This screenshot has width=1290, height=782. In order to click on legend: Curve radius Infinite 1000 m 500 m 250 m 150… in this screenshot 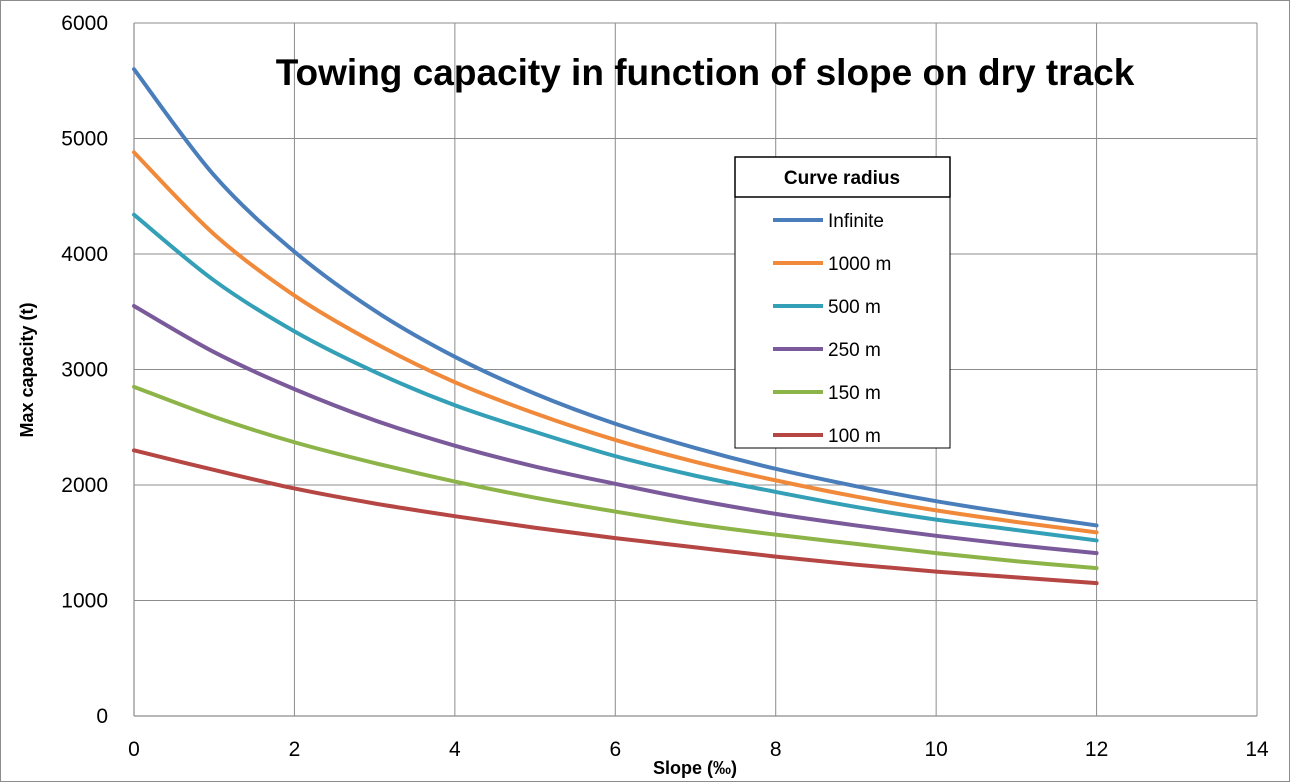, I will do `click(842, 302)`.